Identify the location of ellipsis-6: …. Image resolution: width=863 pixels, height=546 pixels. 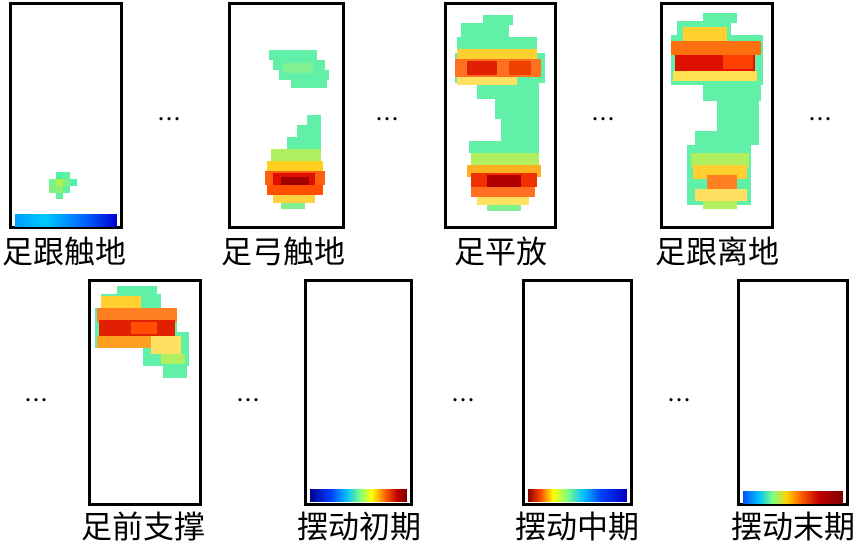
(248, 393).